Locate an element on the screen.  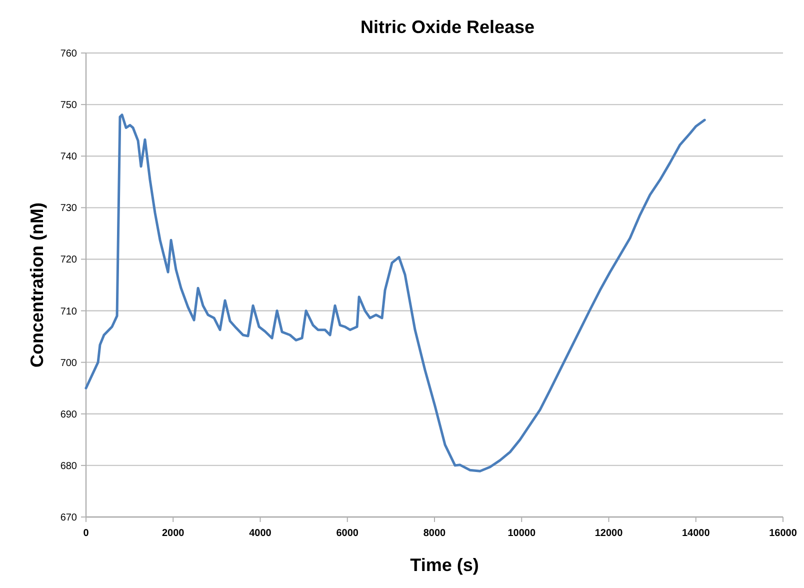
y-tick-label: 740 is located at coordinates (69, 157).